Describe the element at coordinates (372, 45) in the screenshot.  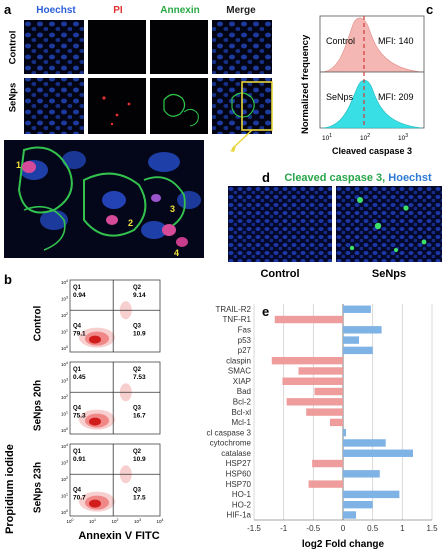
I see `control-histogram-fill` at that location.